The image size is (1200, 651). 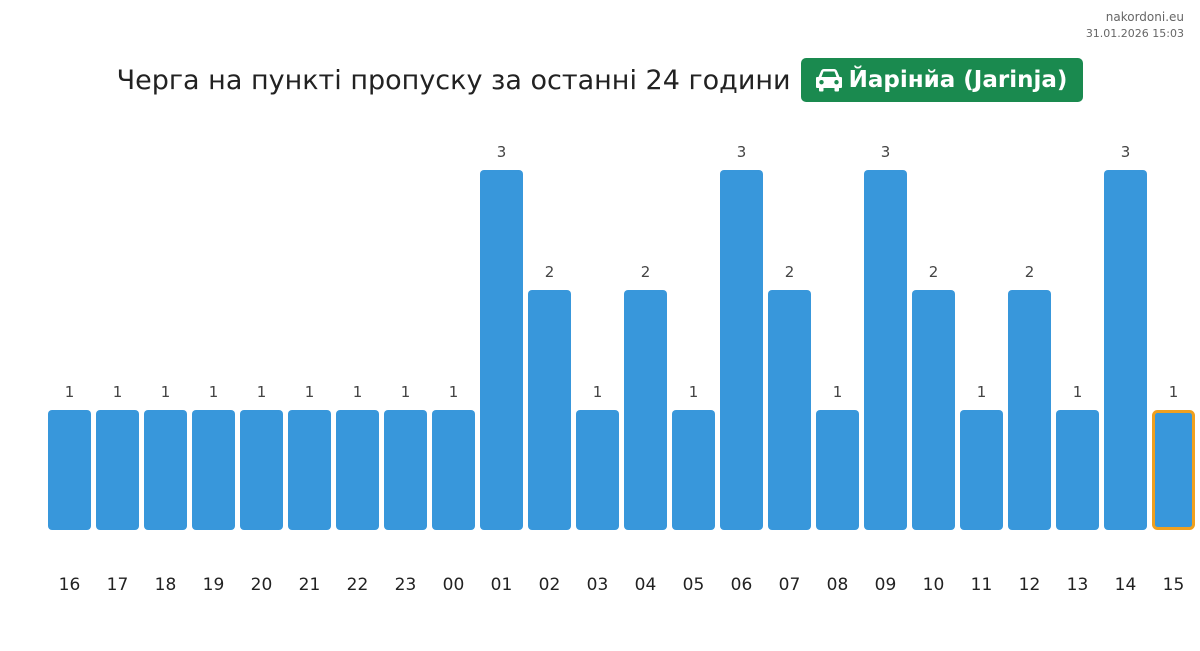 I want to click on x-tick-label-03: 03, so click(x=598, y=585).